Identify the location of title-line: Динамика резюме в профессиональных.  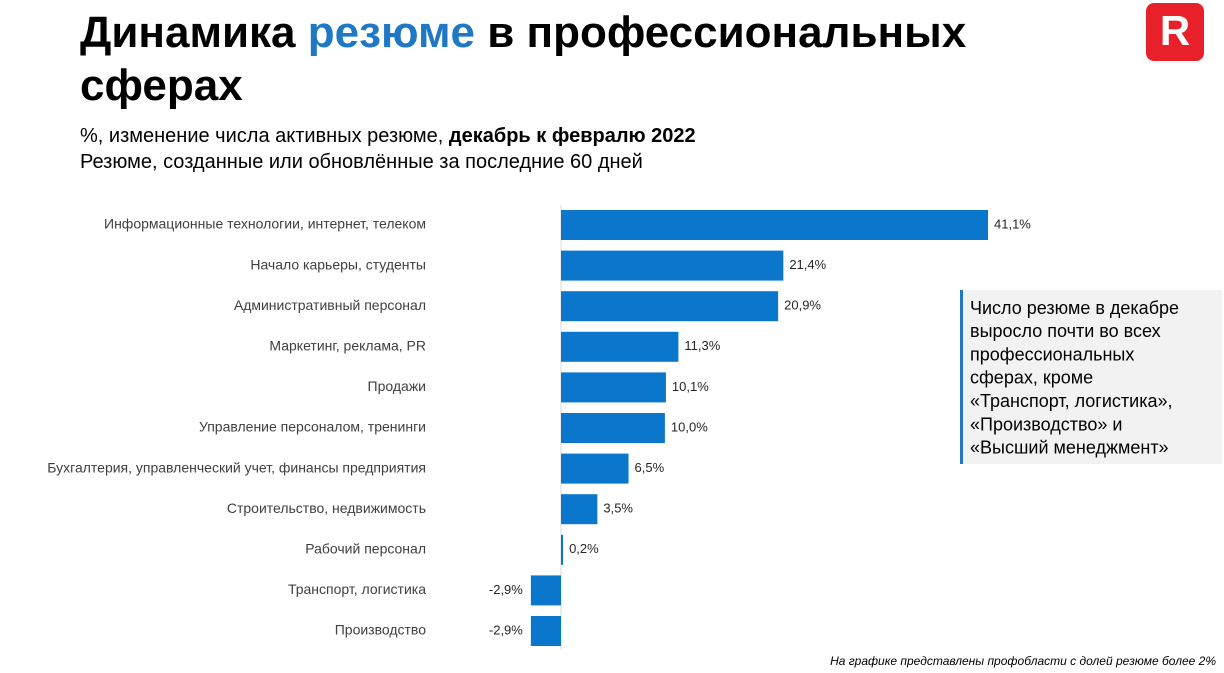
(523, 32).